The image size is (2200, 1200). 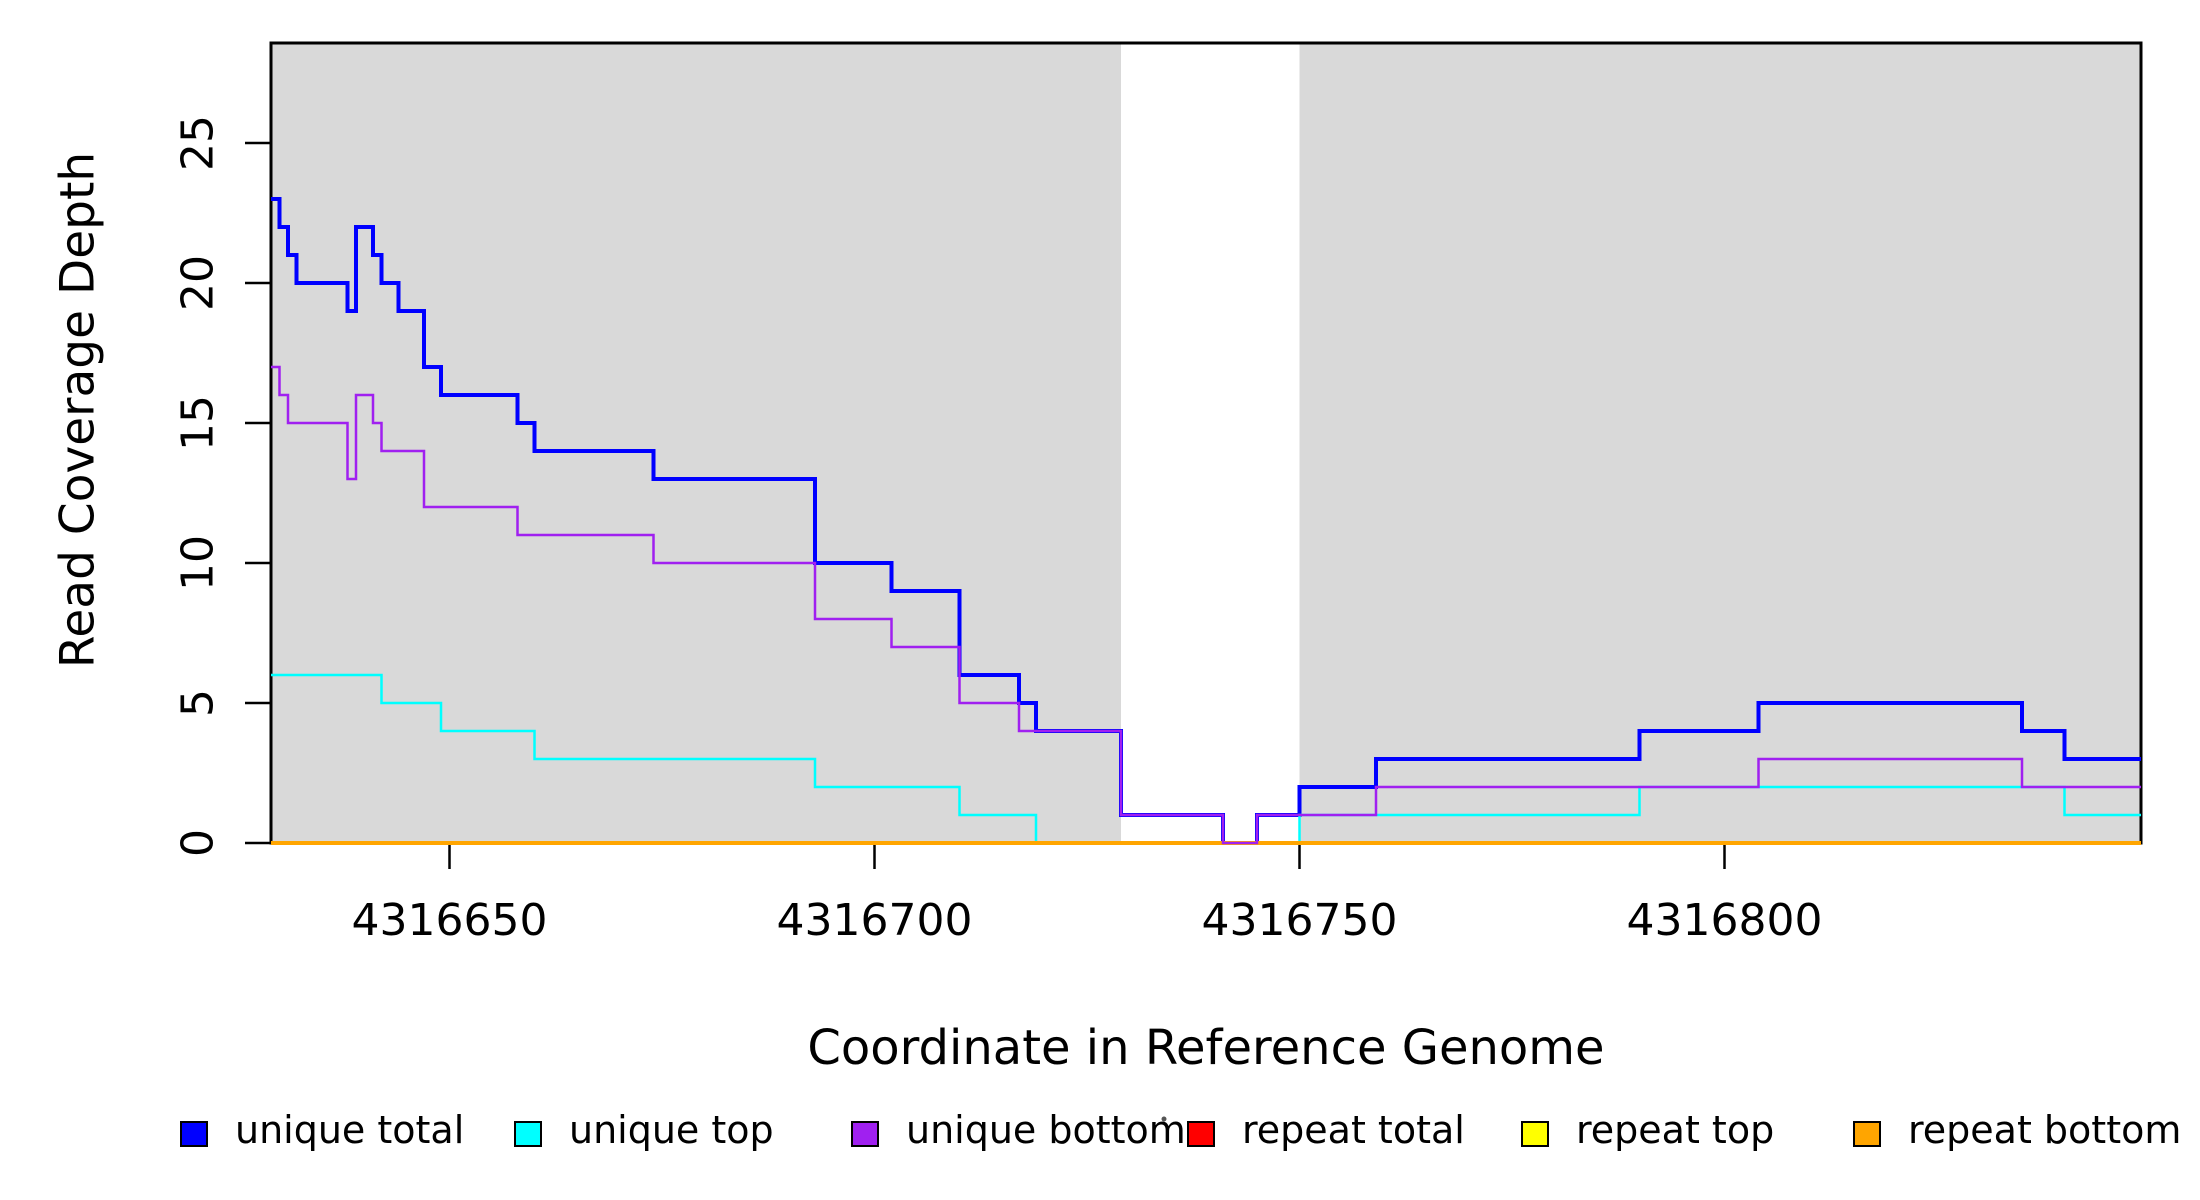 What do you see at coordinates (671, 1130) in the screenshot?
I see `legend-label-unique-top: unique top` at bounding box center [671, 1130].